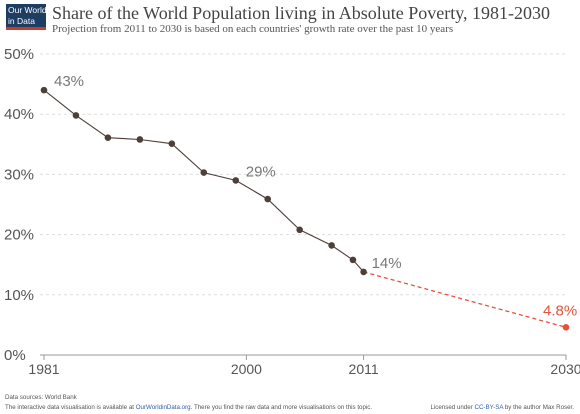 This screenshot has width=580, height=414. What do you see at coordinates (41, 397) in the screenshot?
I see `data-source-note: Data sources: World Bank` at bounding box center [41, 397].